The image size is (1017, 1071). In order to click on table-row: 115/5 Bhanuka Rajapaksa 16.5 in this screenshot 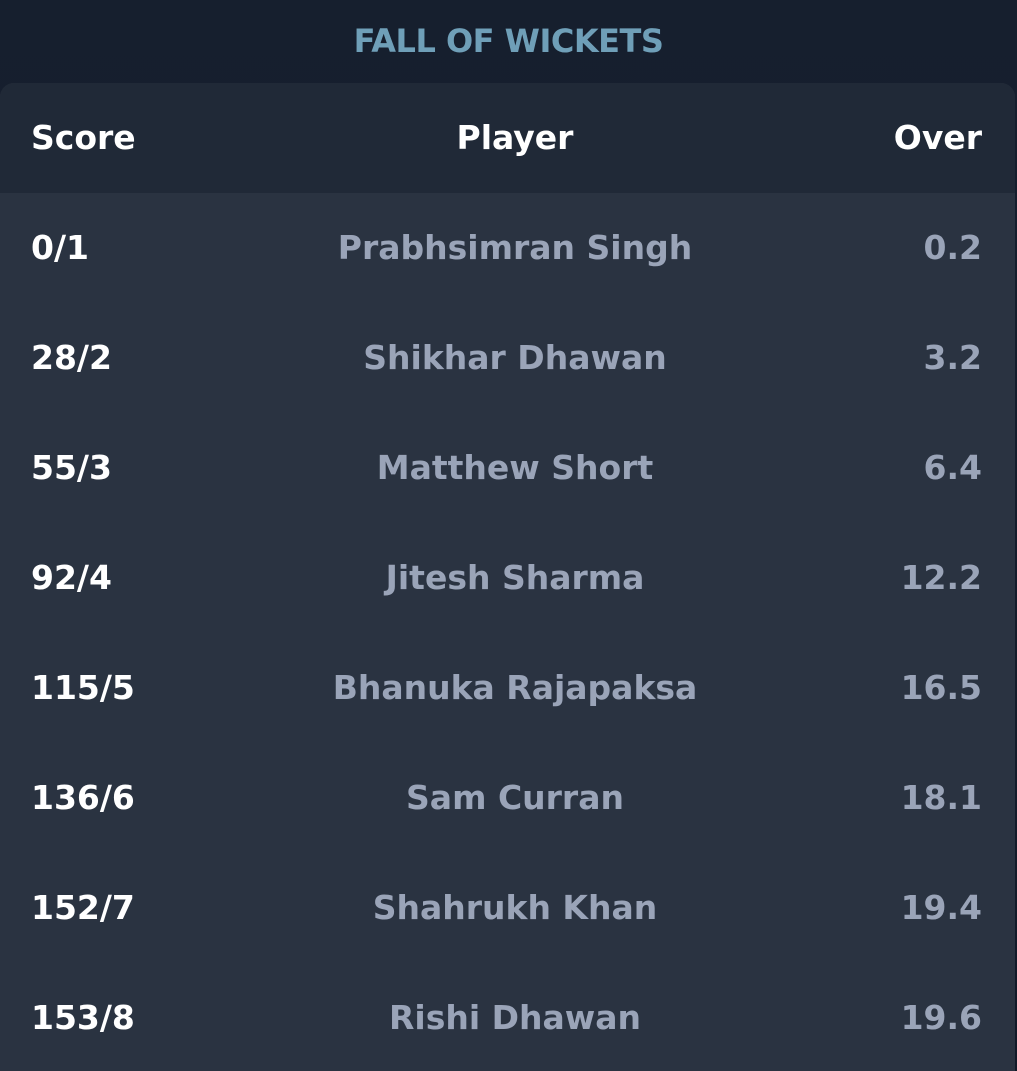, I will do `click(507, 688)`.